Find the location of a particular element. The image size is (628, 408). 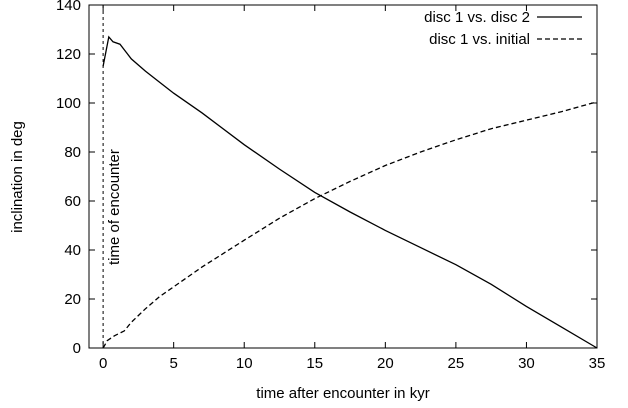

annotation-layer: time of encounter is located at coordinates (112, 176).